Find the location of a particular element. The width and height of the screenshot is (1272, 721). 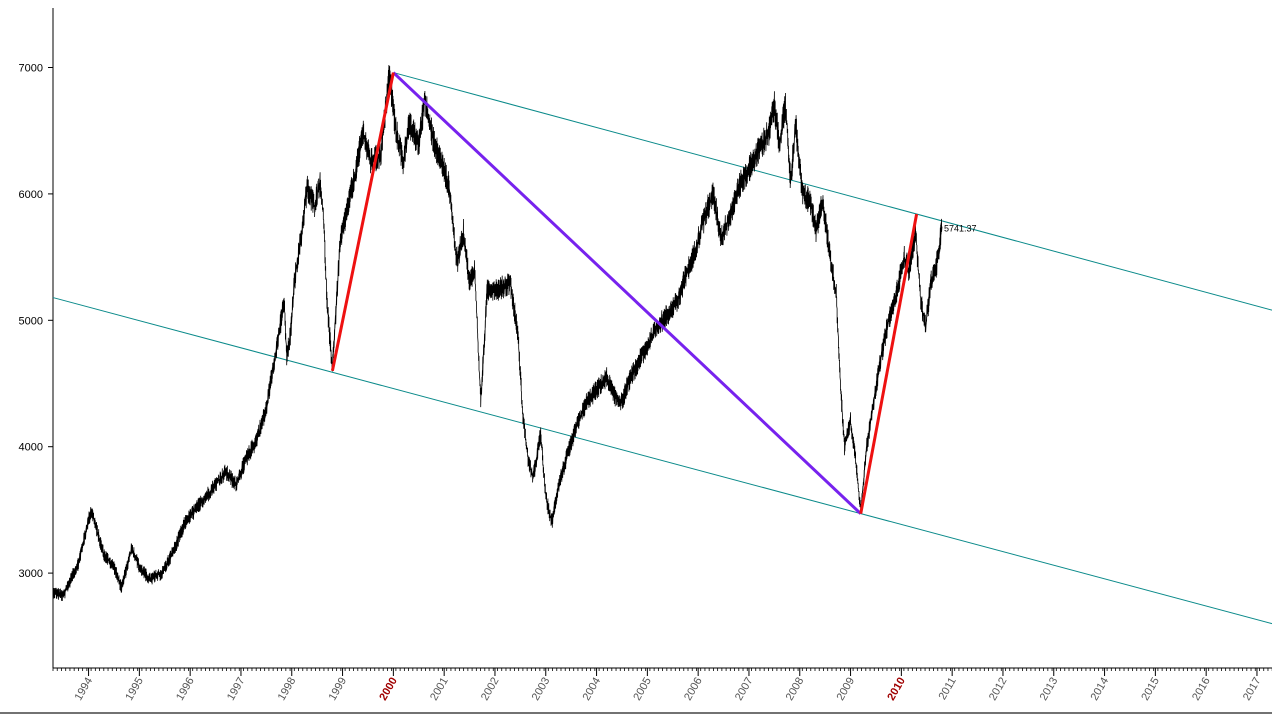

x-tick-label: 2014 is located at coordinates (1100, 689).